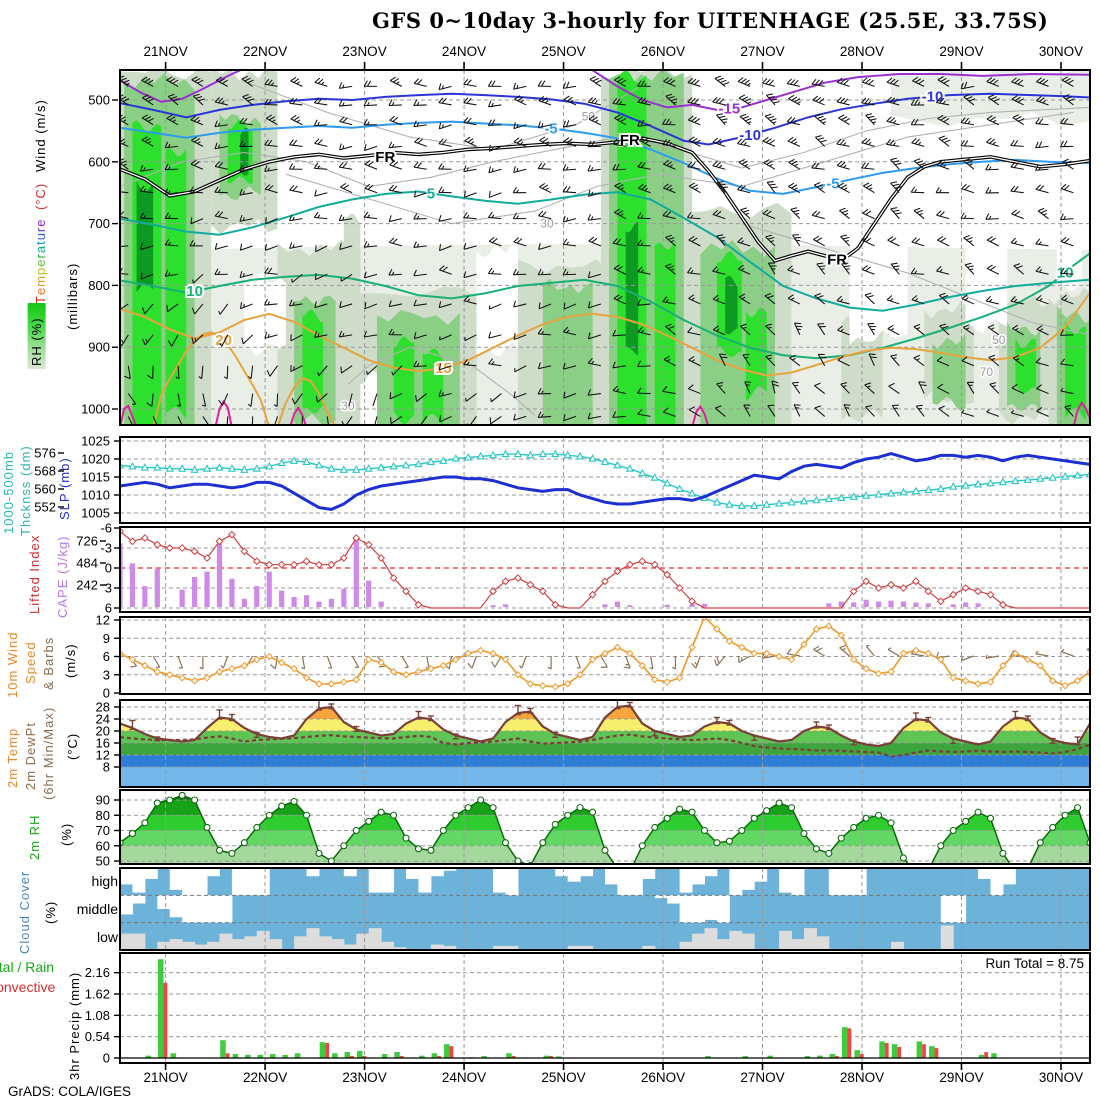 Image resolution: width=1100 pixels, height=1100 pixels. What do you see at coordinates (605, 480) in the screenshot?
I see `panel2-border` at bounding box center [605, 480].